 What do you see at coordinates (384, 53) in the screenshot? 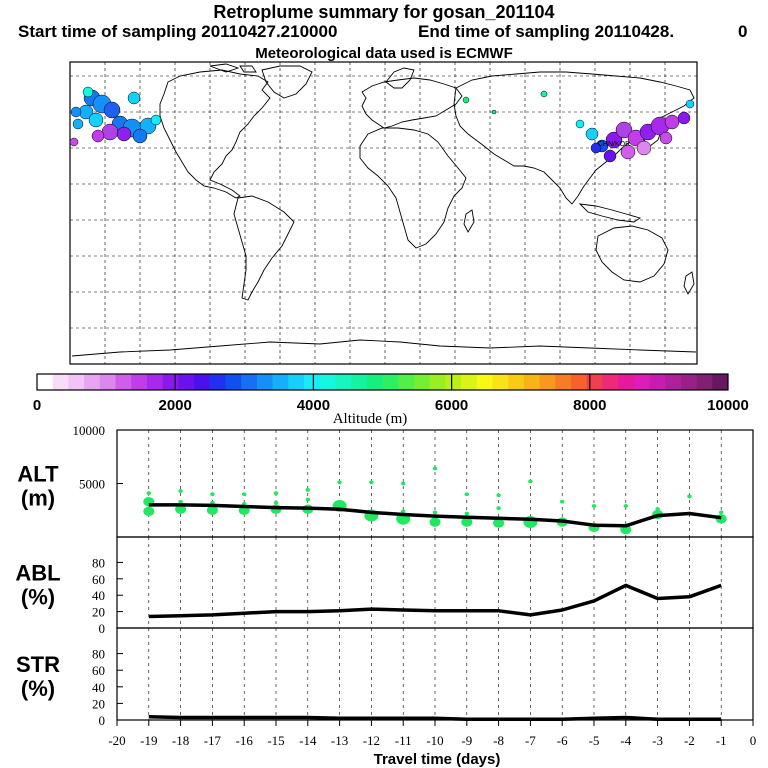
I see `meteo-label: Meteorological data used is ECMWF` at bounding box center [384, 53].